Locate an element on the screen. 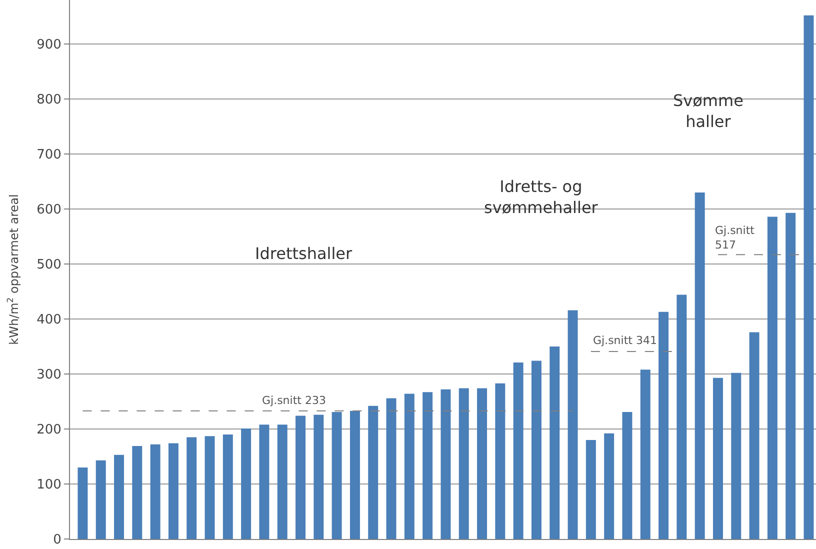 The image size is (816, 549). y-tick-label: 900 is located at coordinates (49, 45).